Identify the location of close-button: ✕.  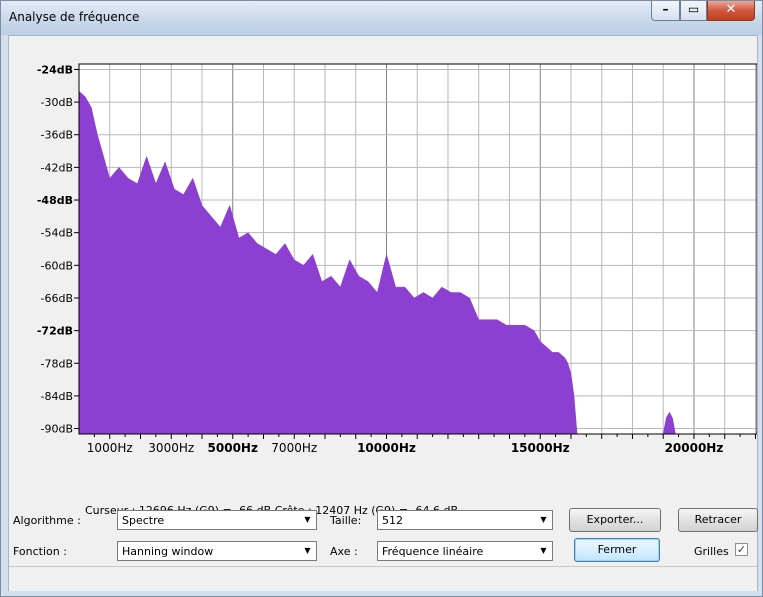
(731, 11).